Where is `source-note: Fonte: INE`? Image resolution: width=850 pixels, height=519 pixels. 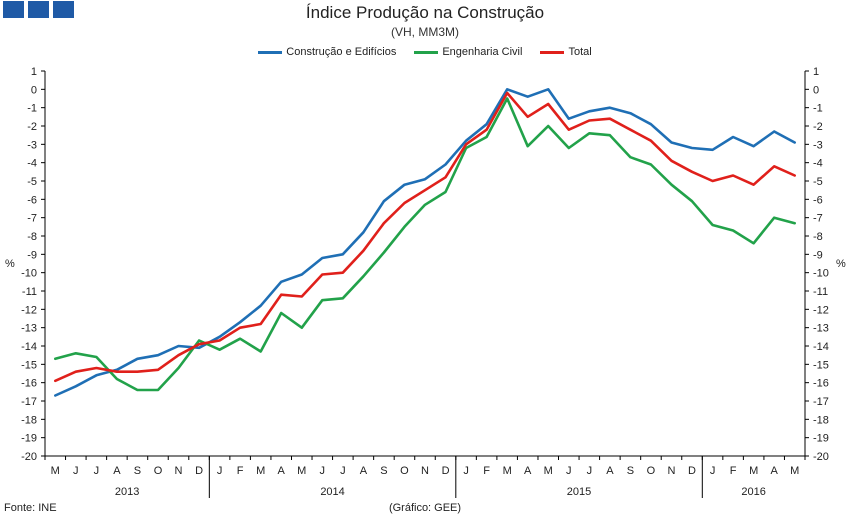 source-note: Fonte: INE is located at coordinates (30, 508).